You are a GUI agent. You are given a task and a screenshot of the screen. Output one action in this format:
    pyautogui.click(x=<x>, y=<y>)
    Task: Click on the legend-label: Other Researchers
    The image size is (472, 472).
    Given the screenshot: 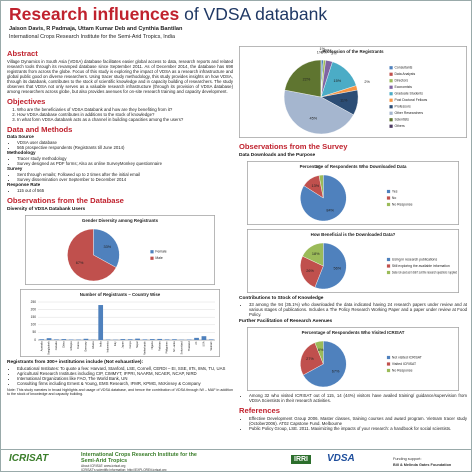 What is the action you would take?
    pyautogui.click(x=408, y=113)
    